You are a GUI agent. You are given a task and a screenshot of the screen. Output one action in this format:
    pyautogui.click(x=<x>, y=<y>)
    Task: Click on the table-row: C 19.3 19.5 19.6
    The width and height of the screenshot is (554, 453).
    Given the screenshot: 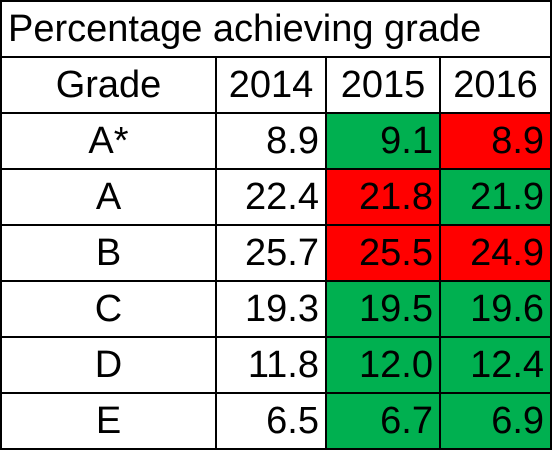 What is the action you would take?
    pyautogui.click(x=276, y=309)
    